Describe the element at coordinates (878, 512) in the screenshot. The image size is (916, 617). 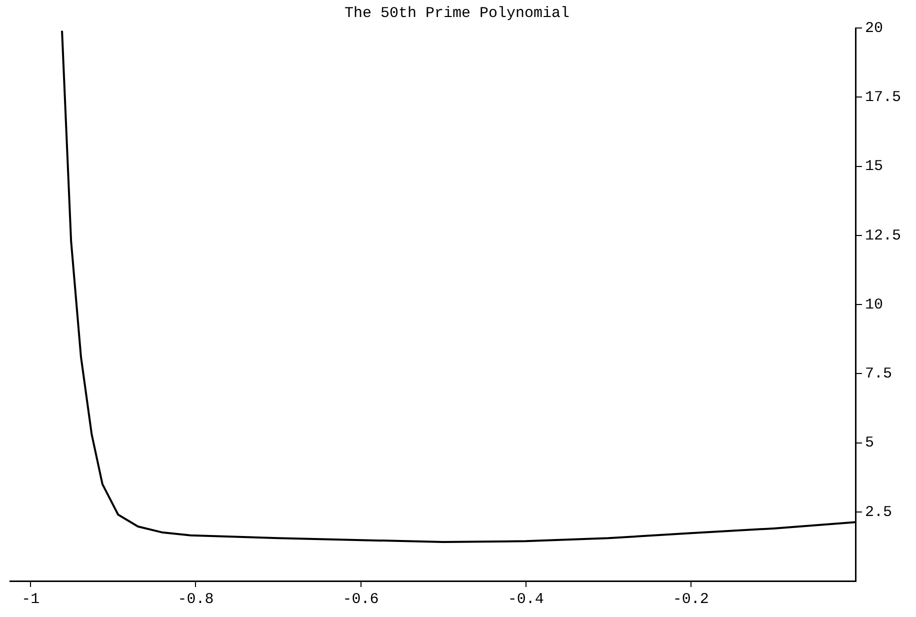
I see `y-tick-label: 2.5` at that location.